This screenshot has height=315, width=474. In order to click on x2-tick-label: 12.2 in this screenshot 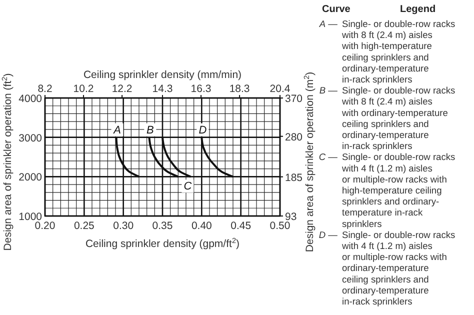, I will do `click(122, 89)`.